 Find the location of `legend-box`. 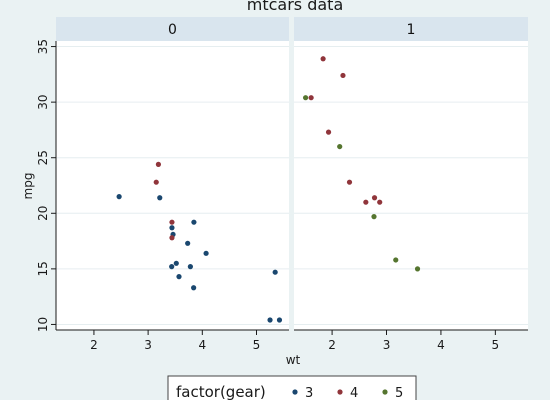

legend-box is located at coordinates (292, 387).